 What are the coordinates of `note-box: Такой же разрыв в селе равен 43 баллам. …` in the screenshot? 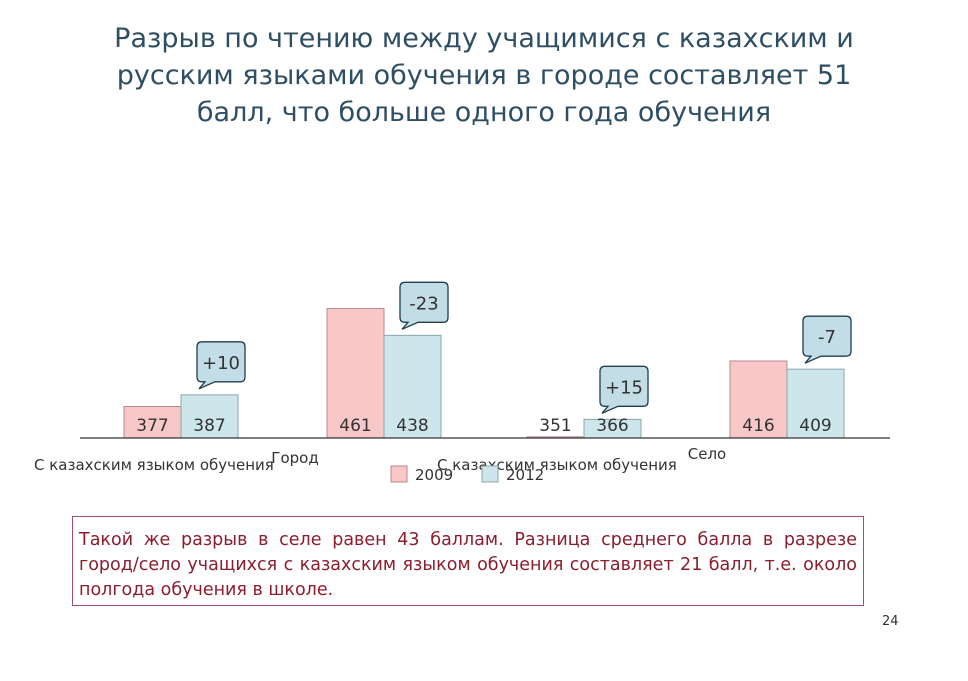 It's located at (468, 561).